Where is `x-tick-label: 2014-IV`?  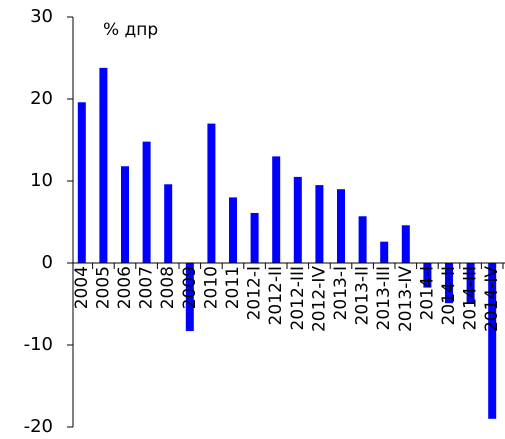
x-tick-label: 2014-IV is located at coordinates (492, 299).